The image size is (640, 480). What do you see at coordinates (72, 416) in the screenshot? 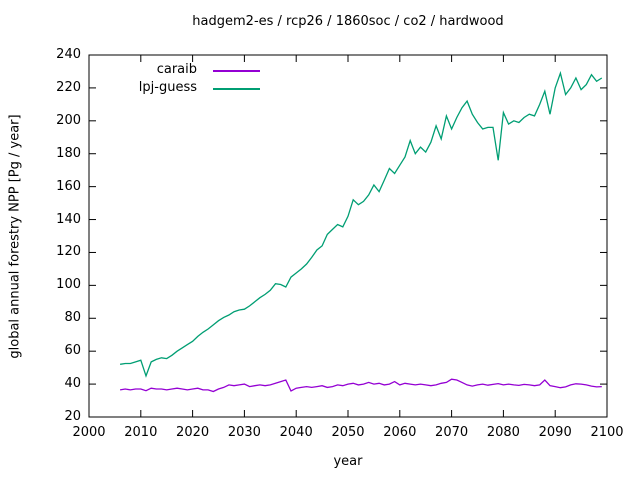
I see `y-tick-label: 20` at bounding box center [72, 416].